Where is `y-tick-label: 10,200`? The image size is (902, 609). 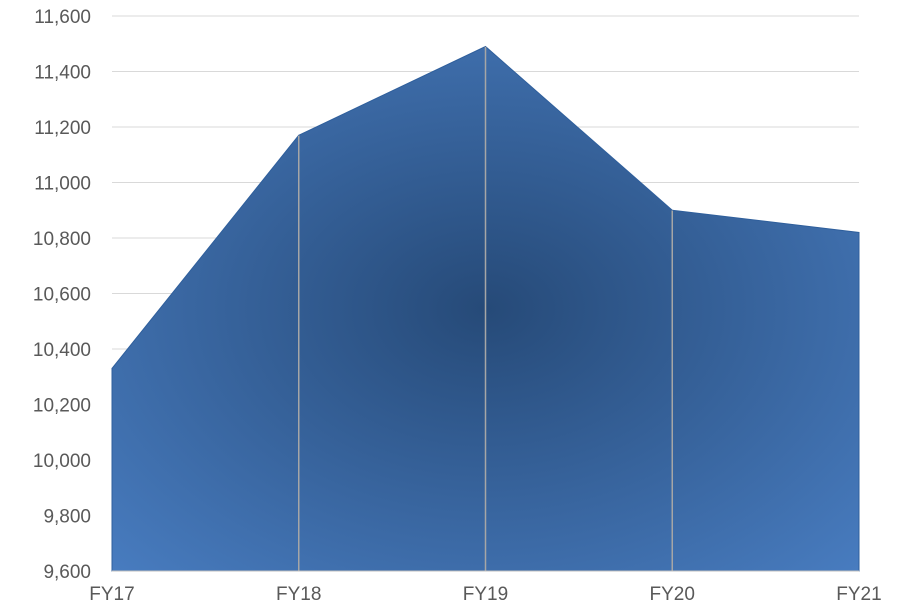
y-tick-label: 10,200 is located at coordinates (62, 406).